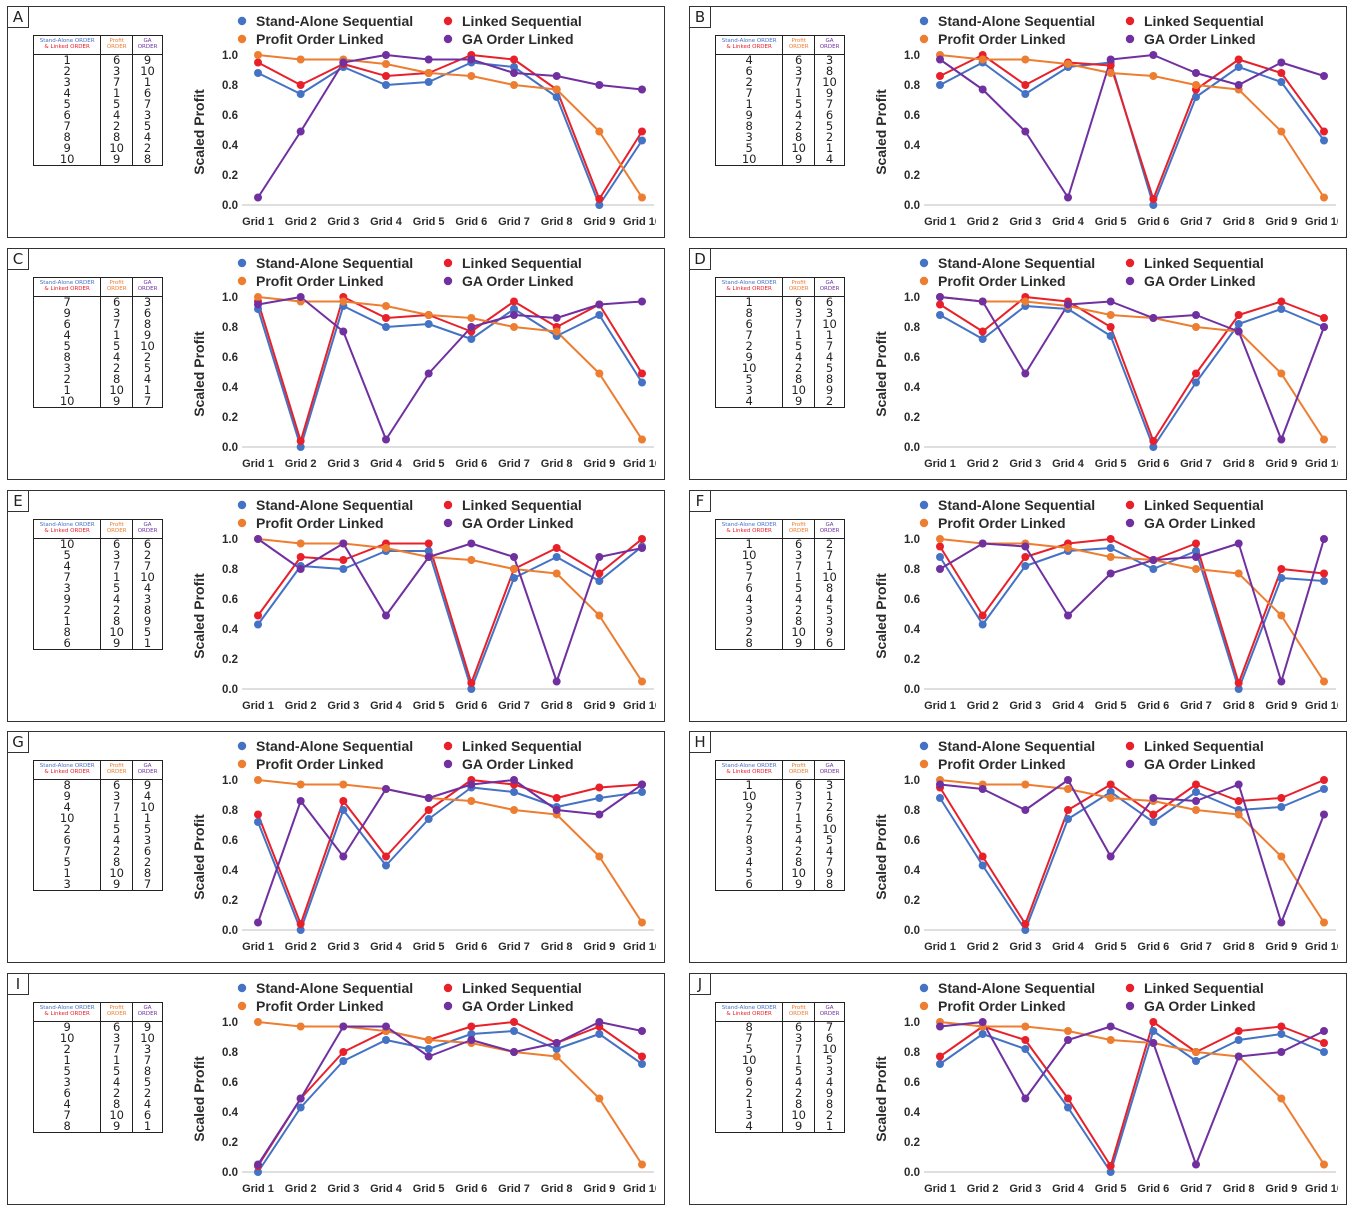 Image resolution: width=1352 pixels, height=1205 pixels. What do you see at coordinates (700, 984) in the screenshot?
I see `panel-letter: J` at bounding box center [700, 984].